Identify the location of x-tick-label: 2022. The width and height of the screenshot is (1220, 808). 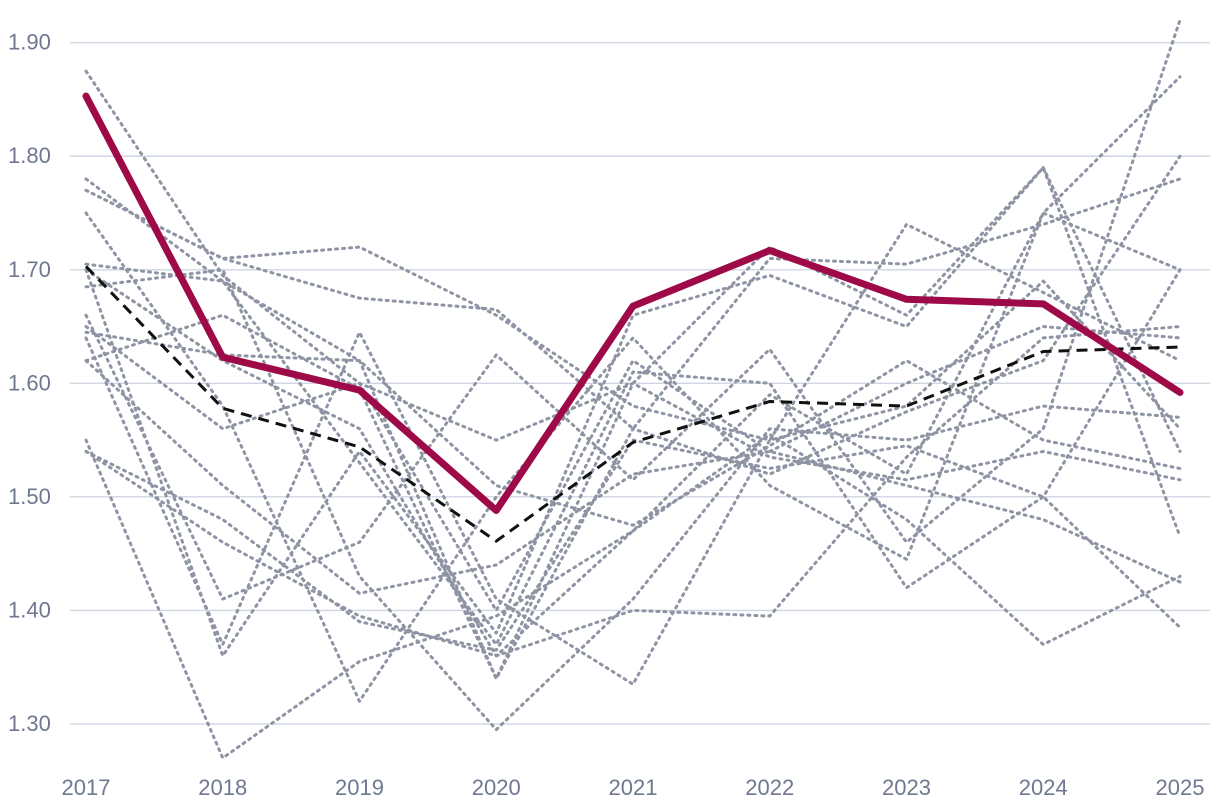
(769, 787).